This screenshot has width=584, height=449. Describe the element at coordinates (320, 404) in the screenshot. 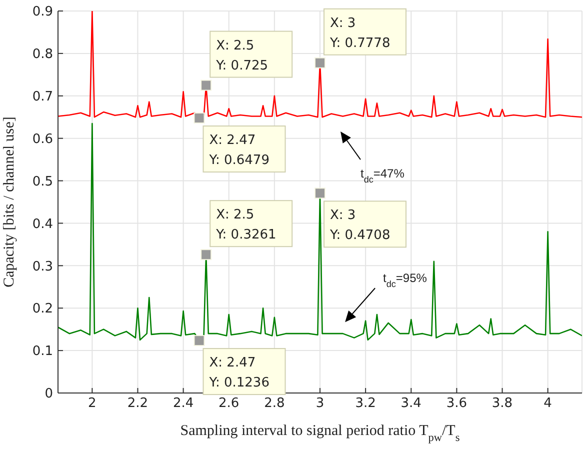

I see `x-tick-label: 3` at that location.